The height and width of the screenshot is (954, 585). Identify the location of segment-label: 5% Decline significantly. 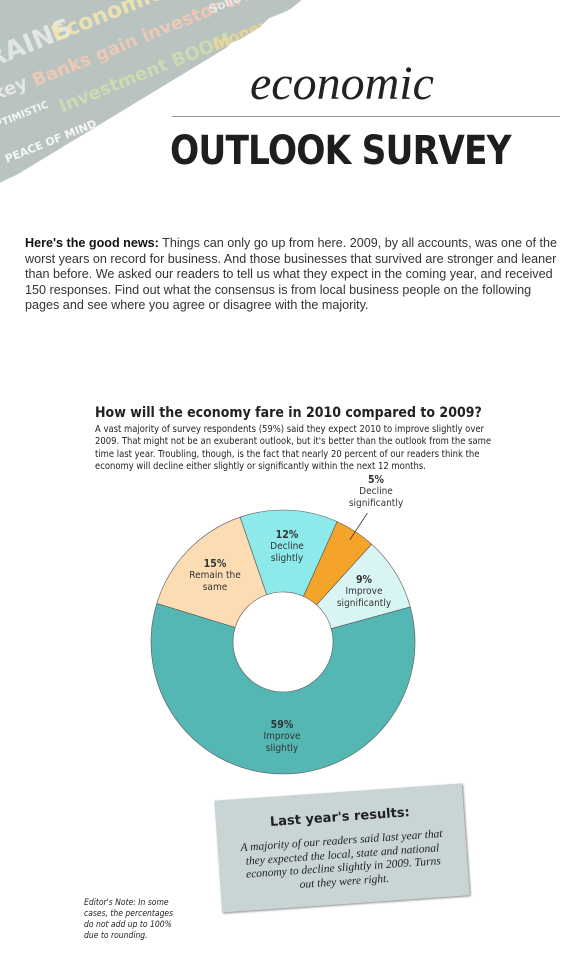
(376, 492).